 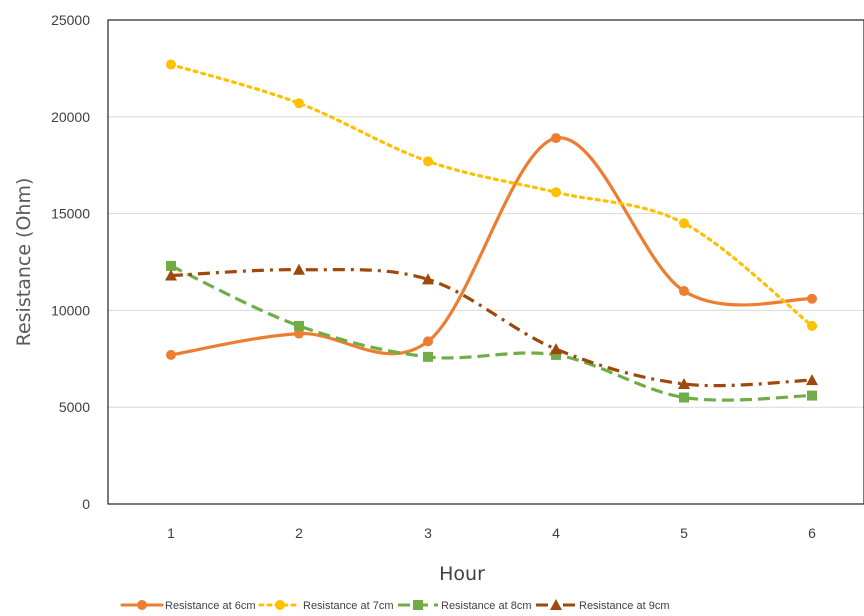 I want to click on y-axis-ticks: 0 5000 10000 15000 20000 25000, so click(x=70, y=262).